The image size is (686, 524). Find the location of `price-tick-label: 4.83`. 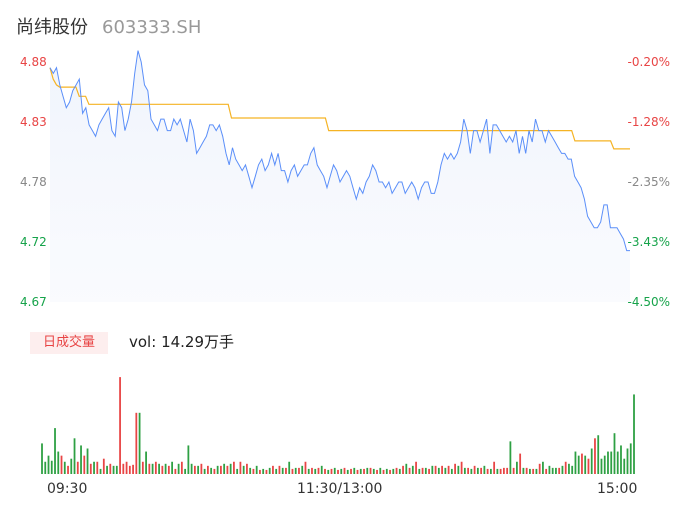

price-tick-label: 4.83 is located at coordinates (33, 122).